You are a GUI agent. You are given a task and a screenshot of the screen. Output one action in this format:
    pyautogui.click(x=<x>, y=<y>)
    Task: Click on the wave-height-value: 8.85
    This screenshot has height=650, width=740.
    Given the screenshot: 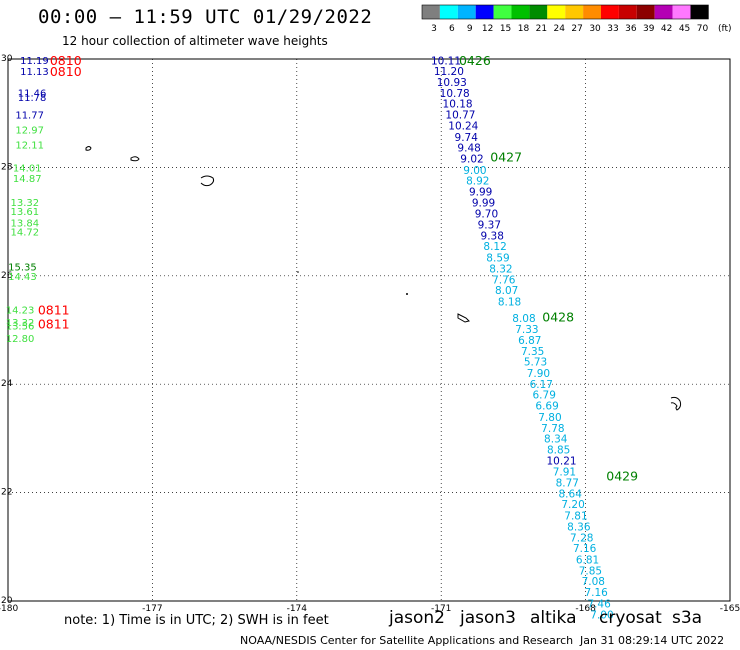 What is the action you would take?
    pyautogui.click(x=558, y=450)
    